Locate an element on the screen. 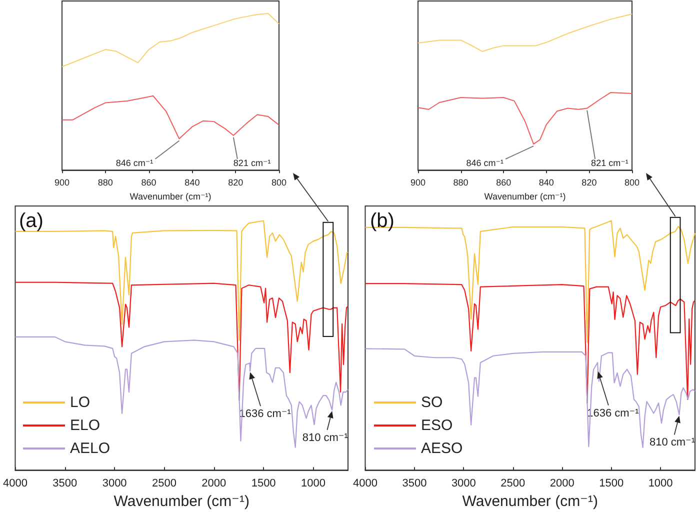 The width and height of the screenshot is (697, 514). legend-label: SO is located at coordinates (432, 402).